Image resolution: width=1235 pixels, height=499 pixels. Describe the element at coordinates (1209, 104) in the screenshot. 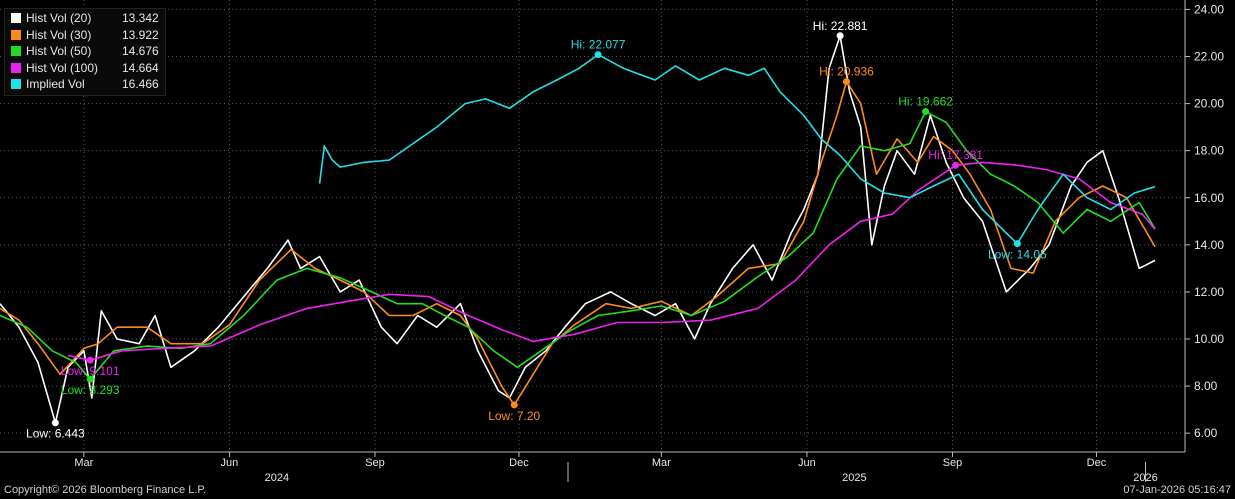

I see `y-tick-label: 20.00` at that location.